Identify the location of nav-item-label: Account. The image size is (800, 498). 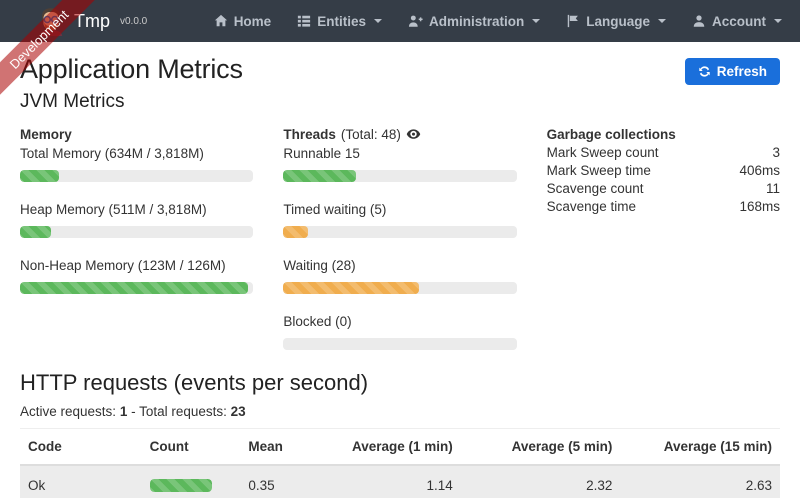
(739, 21).